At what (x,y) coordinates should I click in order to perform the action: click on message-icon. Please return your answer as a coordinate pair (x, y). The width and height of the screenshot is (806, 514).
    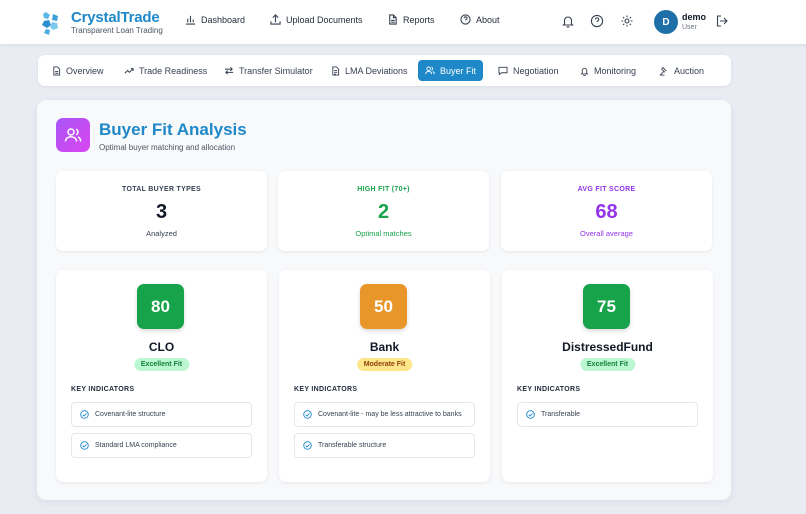
    Looking at the image, I should click on (503, 70).